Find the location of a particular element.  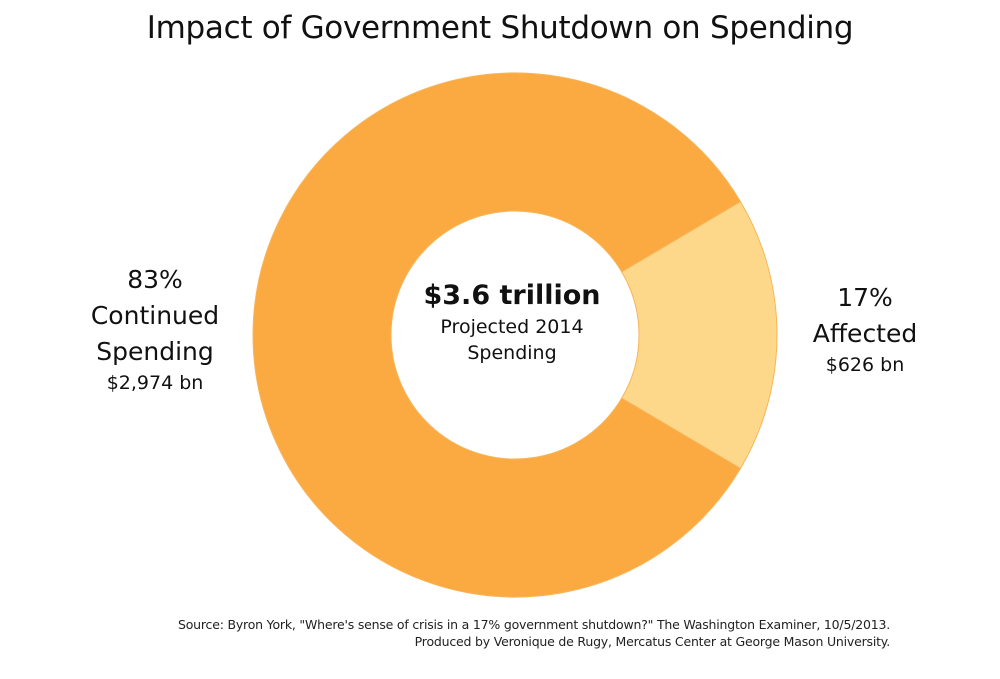

affected-percent: 17% is located at coordinates (865, 297).